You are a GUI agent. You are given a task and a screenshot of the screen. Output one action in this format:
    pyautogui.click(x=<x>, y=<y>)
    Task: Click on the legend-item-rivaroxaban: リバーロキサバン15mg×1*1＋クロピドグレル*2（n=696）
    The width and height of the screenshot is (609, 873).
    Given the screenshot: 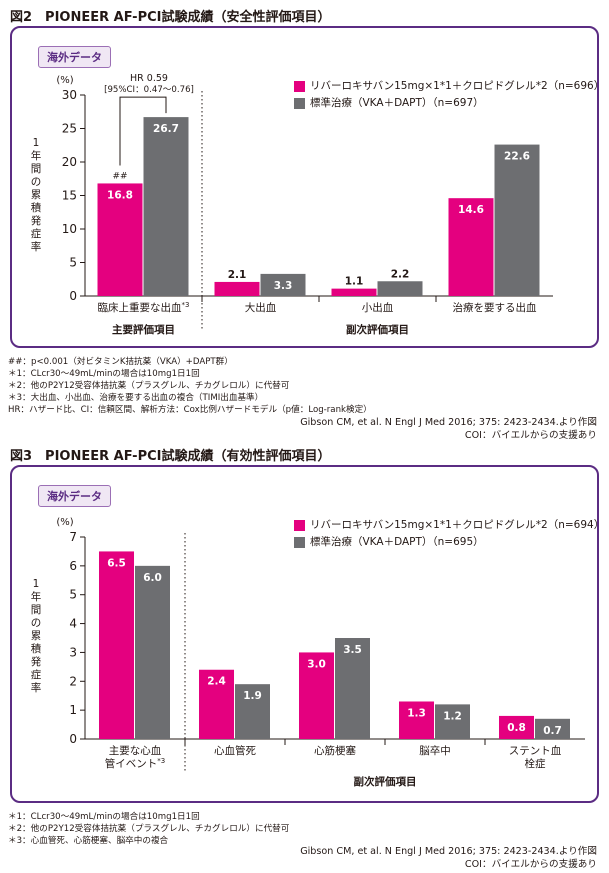 What is the action you would take?
    pyautogui.click(x=446, y=86)
    